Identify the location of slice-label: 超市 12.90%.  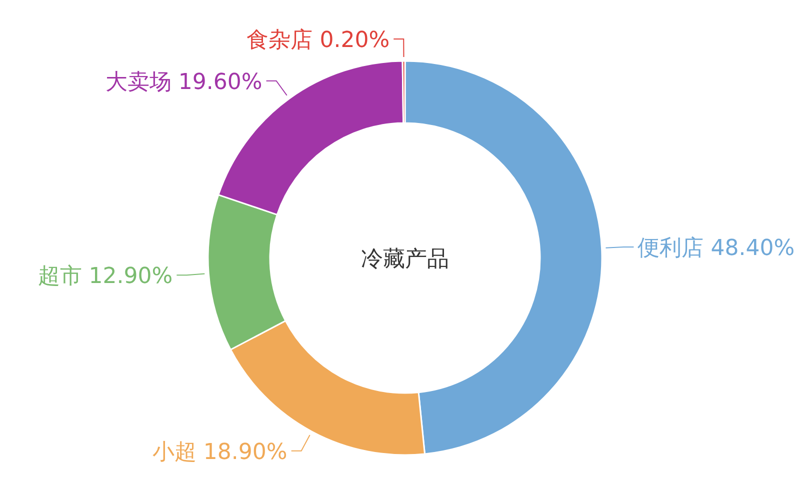
(105, 277).